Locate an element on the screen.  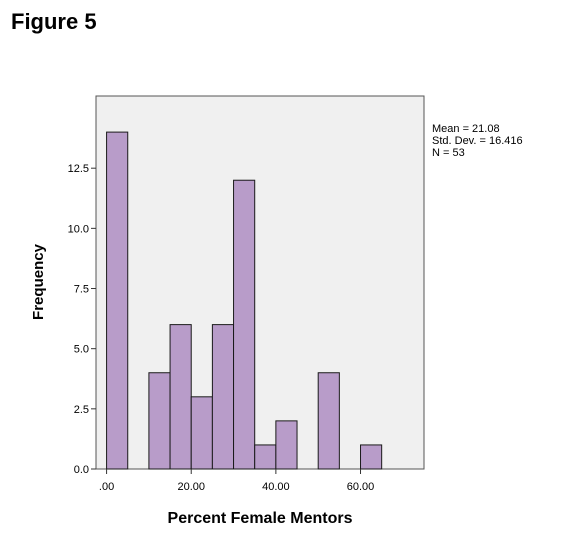
x-tick-label: 20.00 is located at coordinates (191, 487).